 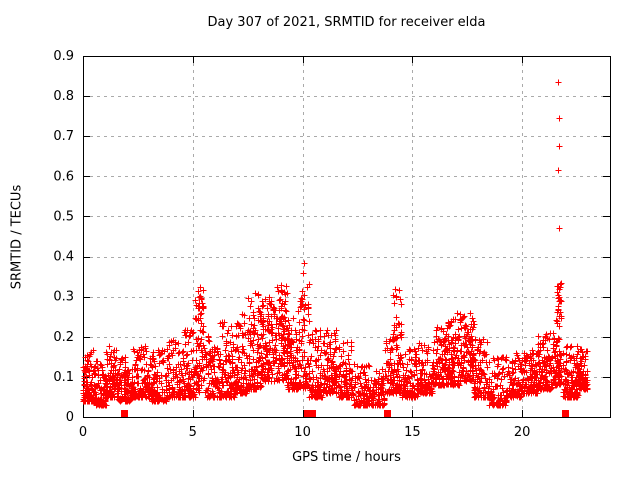 I want to click on y-tick-label: 0.2, so click(x=63, y=337).